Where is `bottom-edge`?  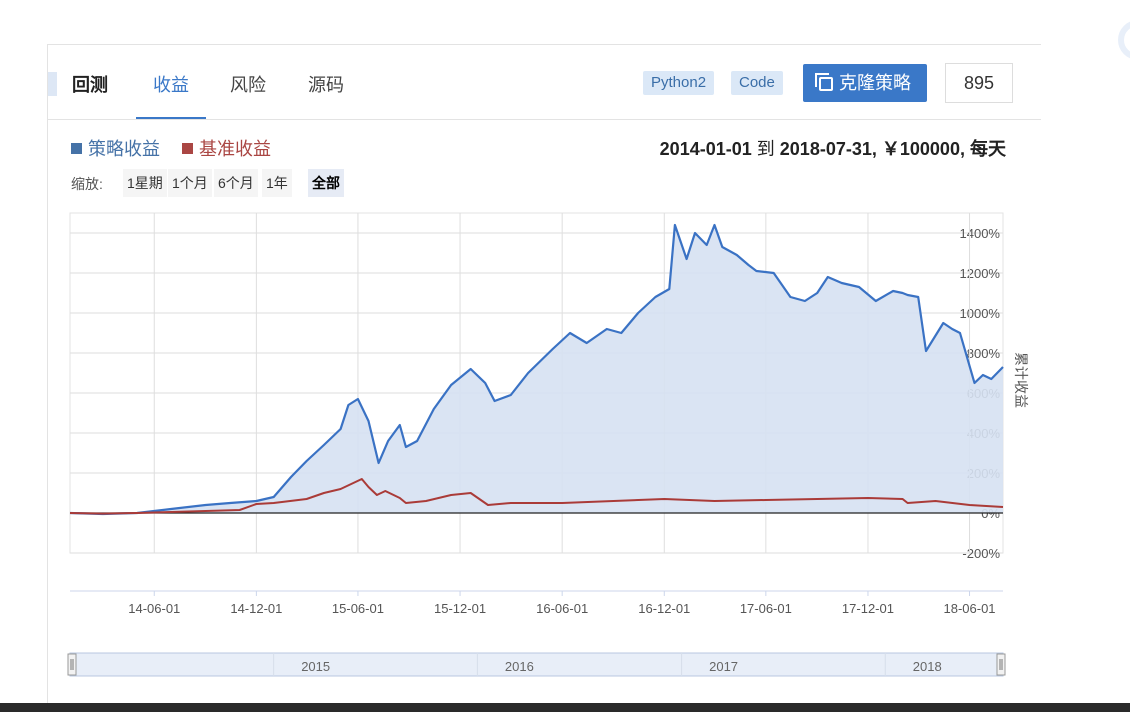 bottom-edge is located at coordinates (565, 707).